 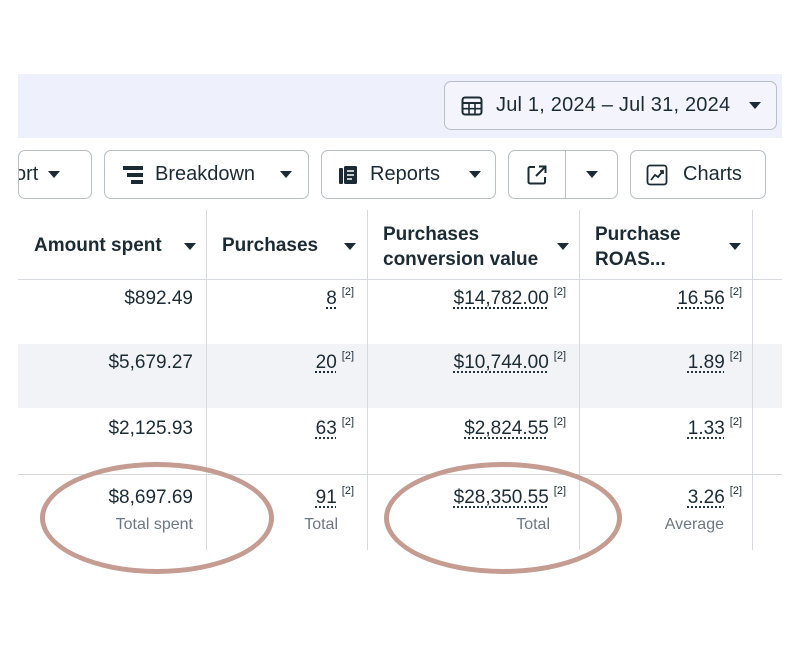 I want to click on total-purchases-label: Total, so click(x=321, y=524).